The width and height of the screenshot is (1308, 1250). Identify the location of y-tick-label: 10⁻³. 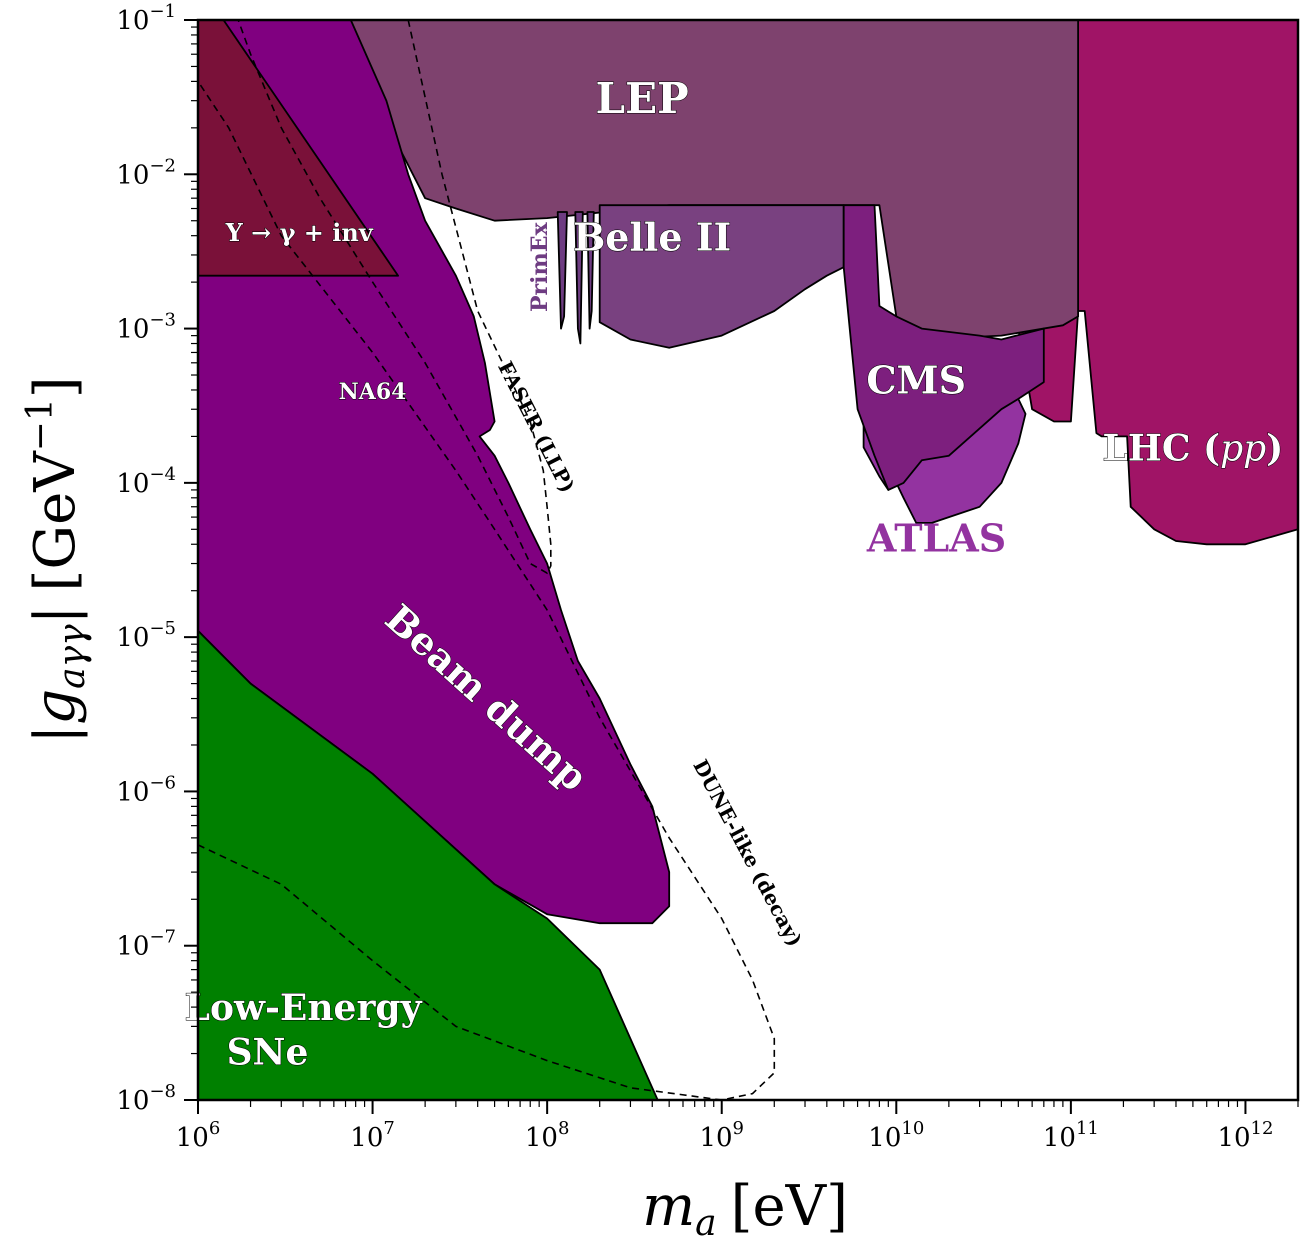
(146, 327).